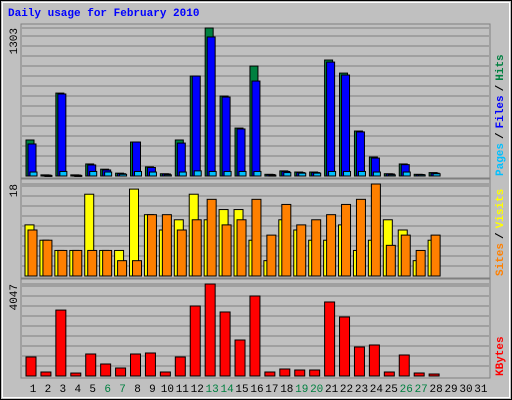 This screenshot has width=512, height=400. What do you see at coordinates (15, 190) in the screenshot?
I see `y-tick-label: 18` at bounding box center [15, 190].